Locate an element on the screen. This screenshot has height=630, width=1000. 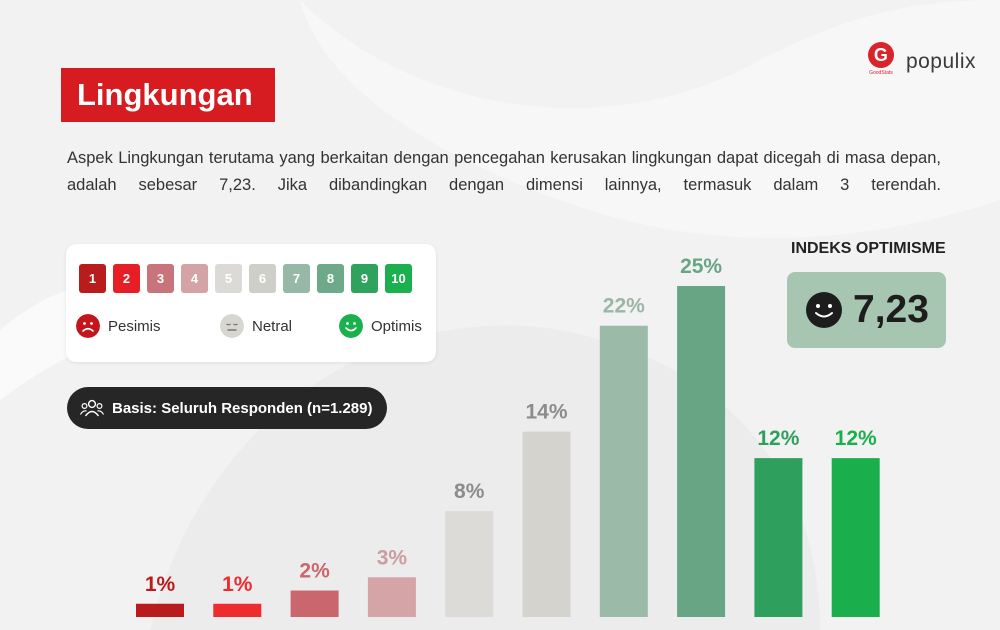
scale-cell-4: 4 is located at coordinates (194, 278).